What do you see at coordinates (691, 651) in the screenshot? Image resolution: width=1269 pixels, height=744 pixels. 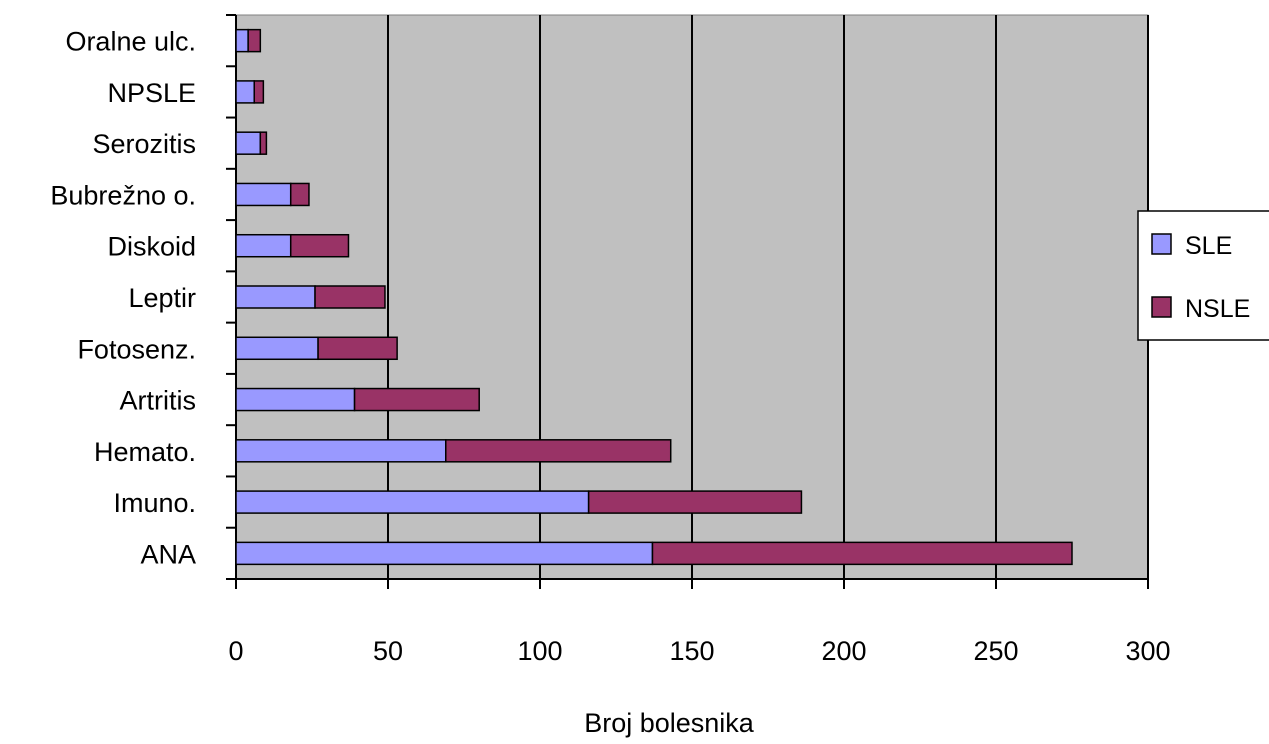 I see `x-tick-label: 150` at bounding box center [691, 651].